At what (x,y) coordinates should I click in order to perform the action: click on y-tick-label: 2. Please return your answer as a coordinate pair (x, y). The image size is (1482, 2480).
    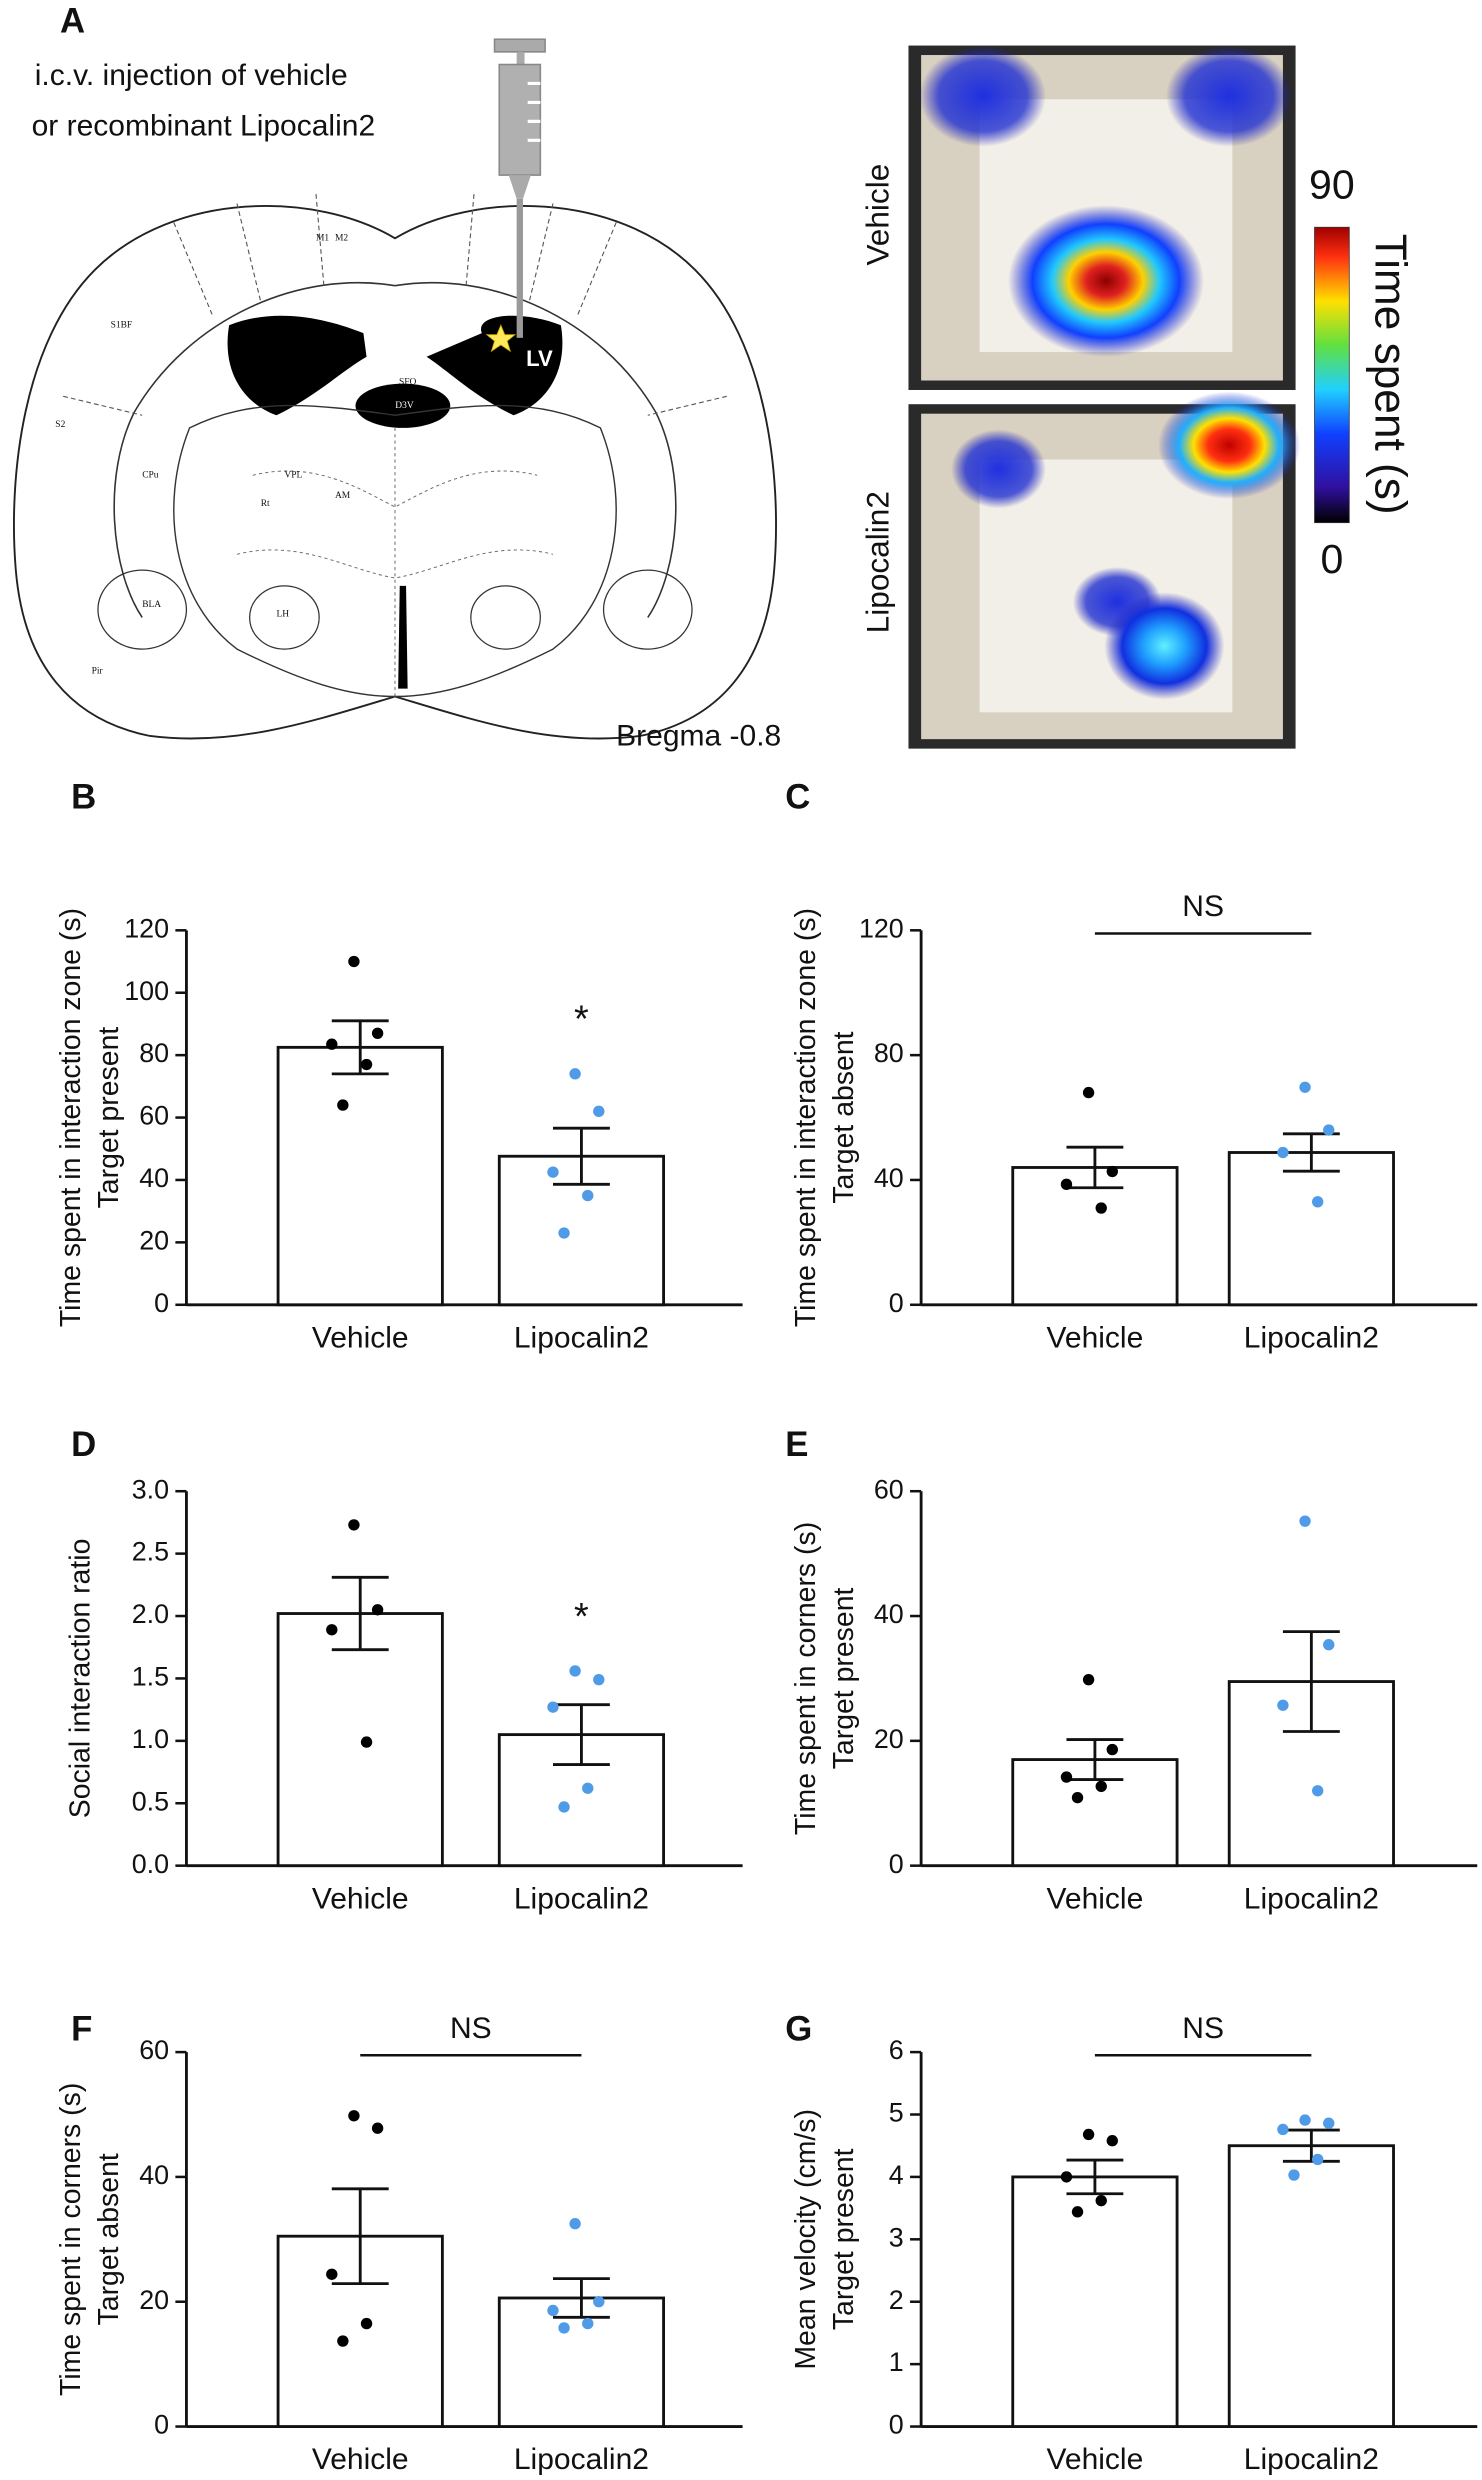
    Looking at the image, I should click on (896, 2300).